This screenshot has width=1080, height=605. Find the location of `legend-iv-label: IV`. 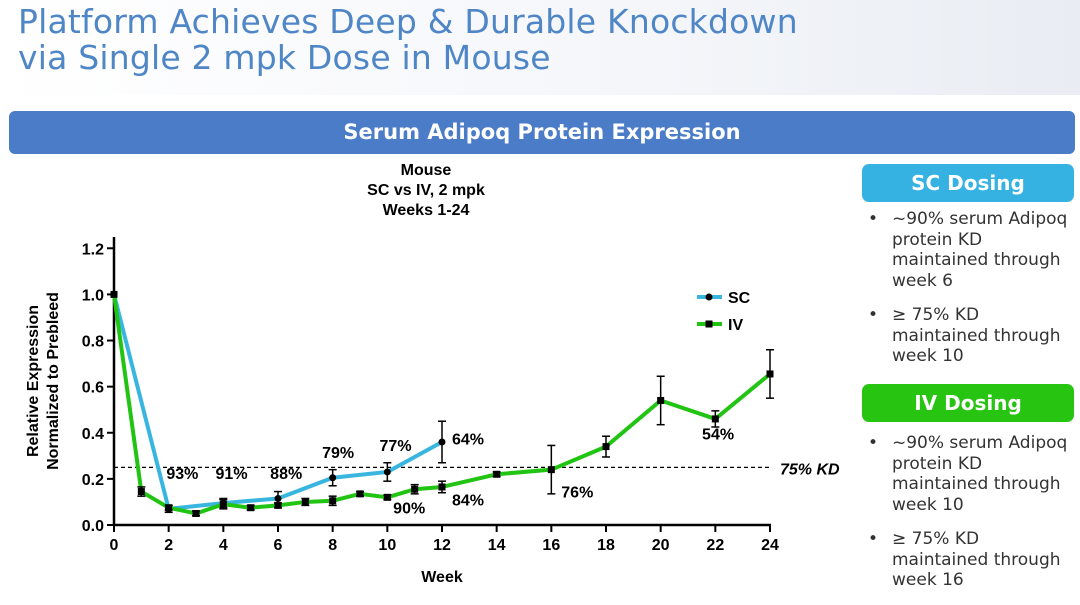

legend-iv-label: IV is located at coordinates (735, 325).